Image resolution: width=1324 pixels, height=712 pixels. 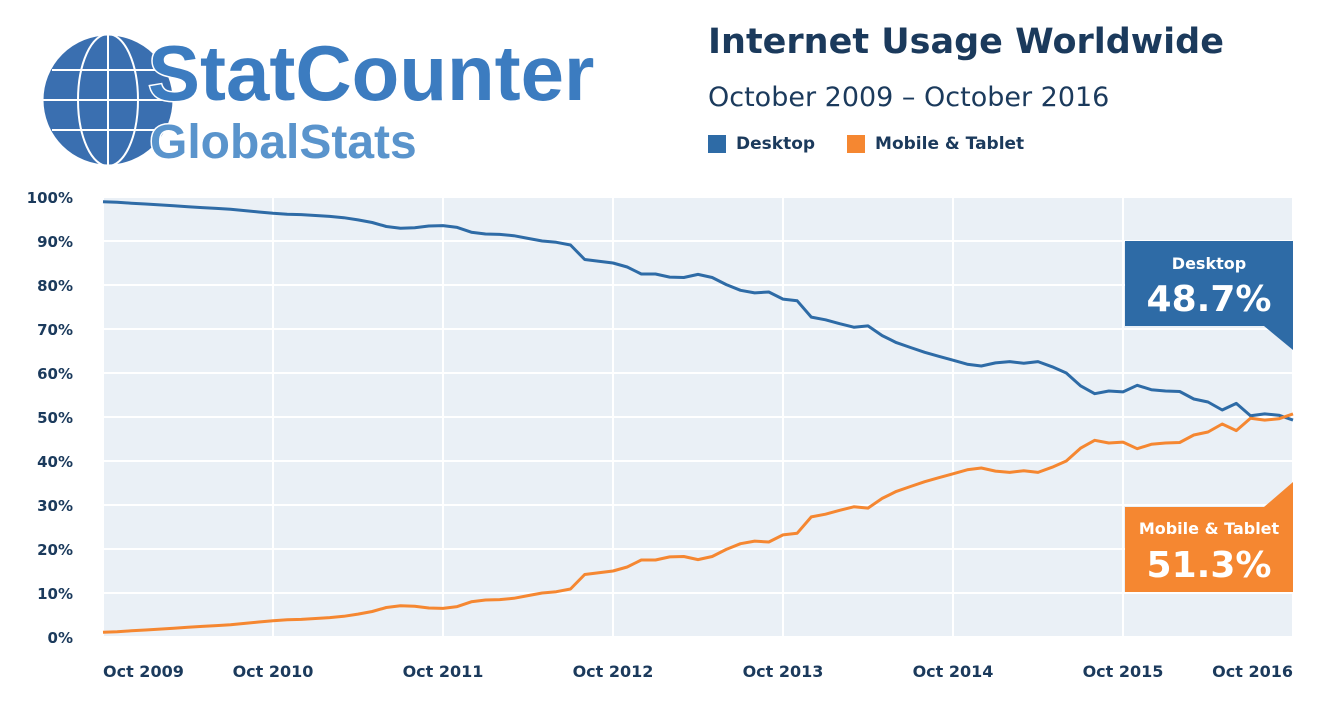 I want to click on chart-title: Internet Usage Worldwide, so click(x=966, y=42).